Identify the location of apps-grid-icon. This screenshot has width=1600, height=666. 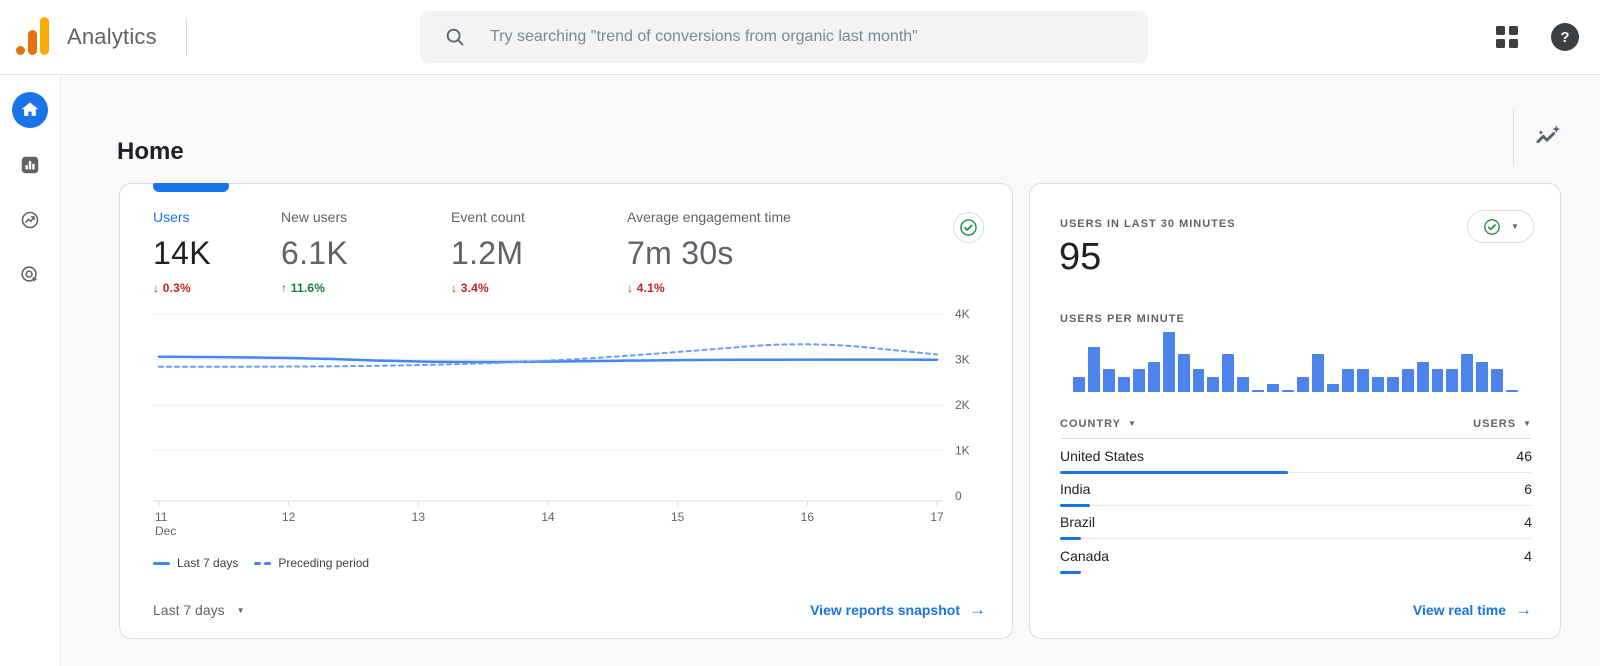
(1507, 37).